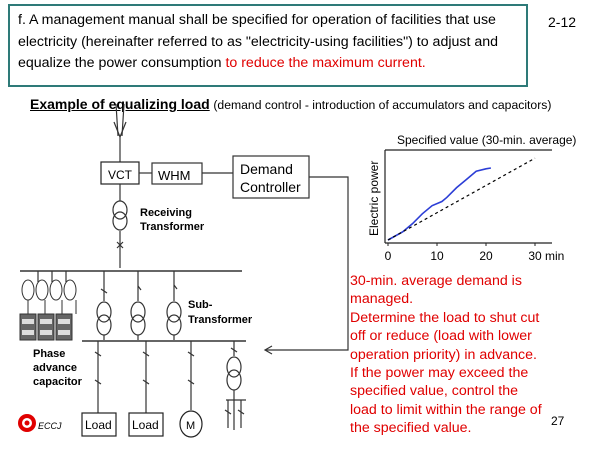  I want to click on sub-transformer-3a, so click(174, 312).